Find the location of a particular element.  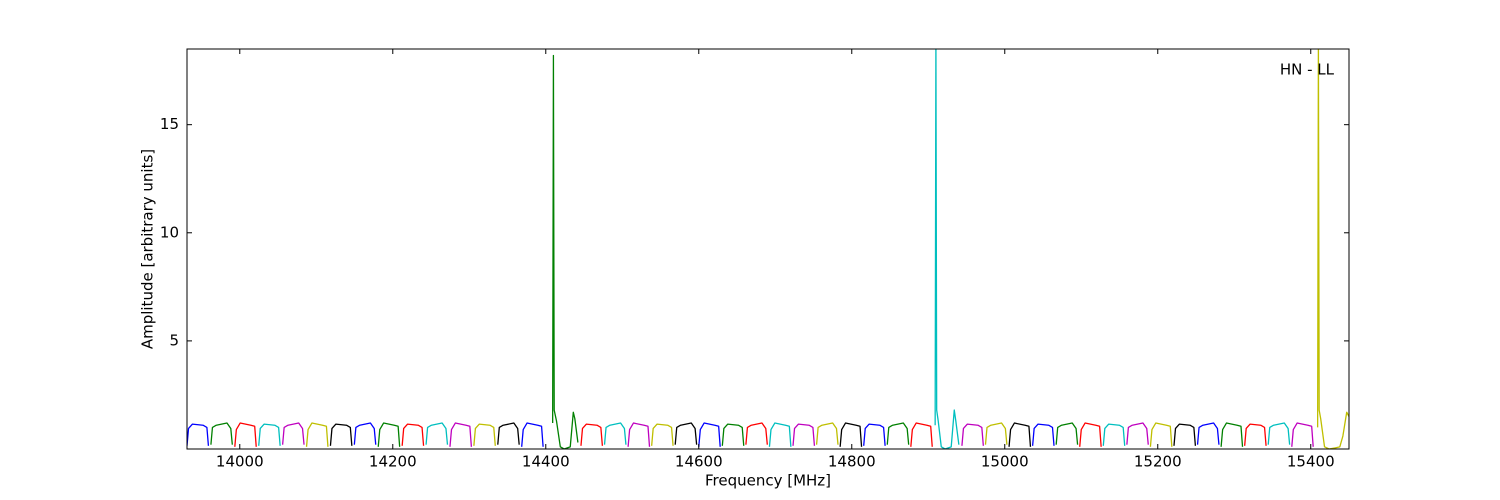

x-tick-label: 14000 is located at coordinates (240, 462).